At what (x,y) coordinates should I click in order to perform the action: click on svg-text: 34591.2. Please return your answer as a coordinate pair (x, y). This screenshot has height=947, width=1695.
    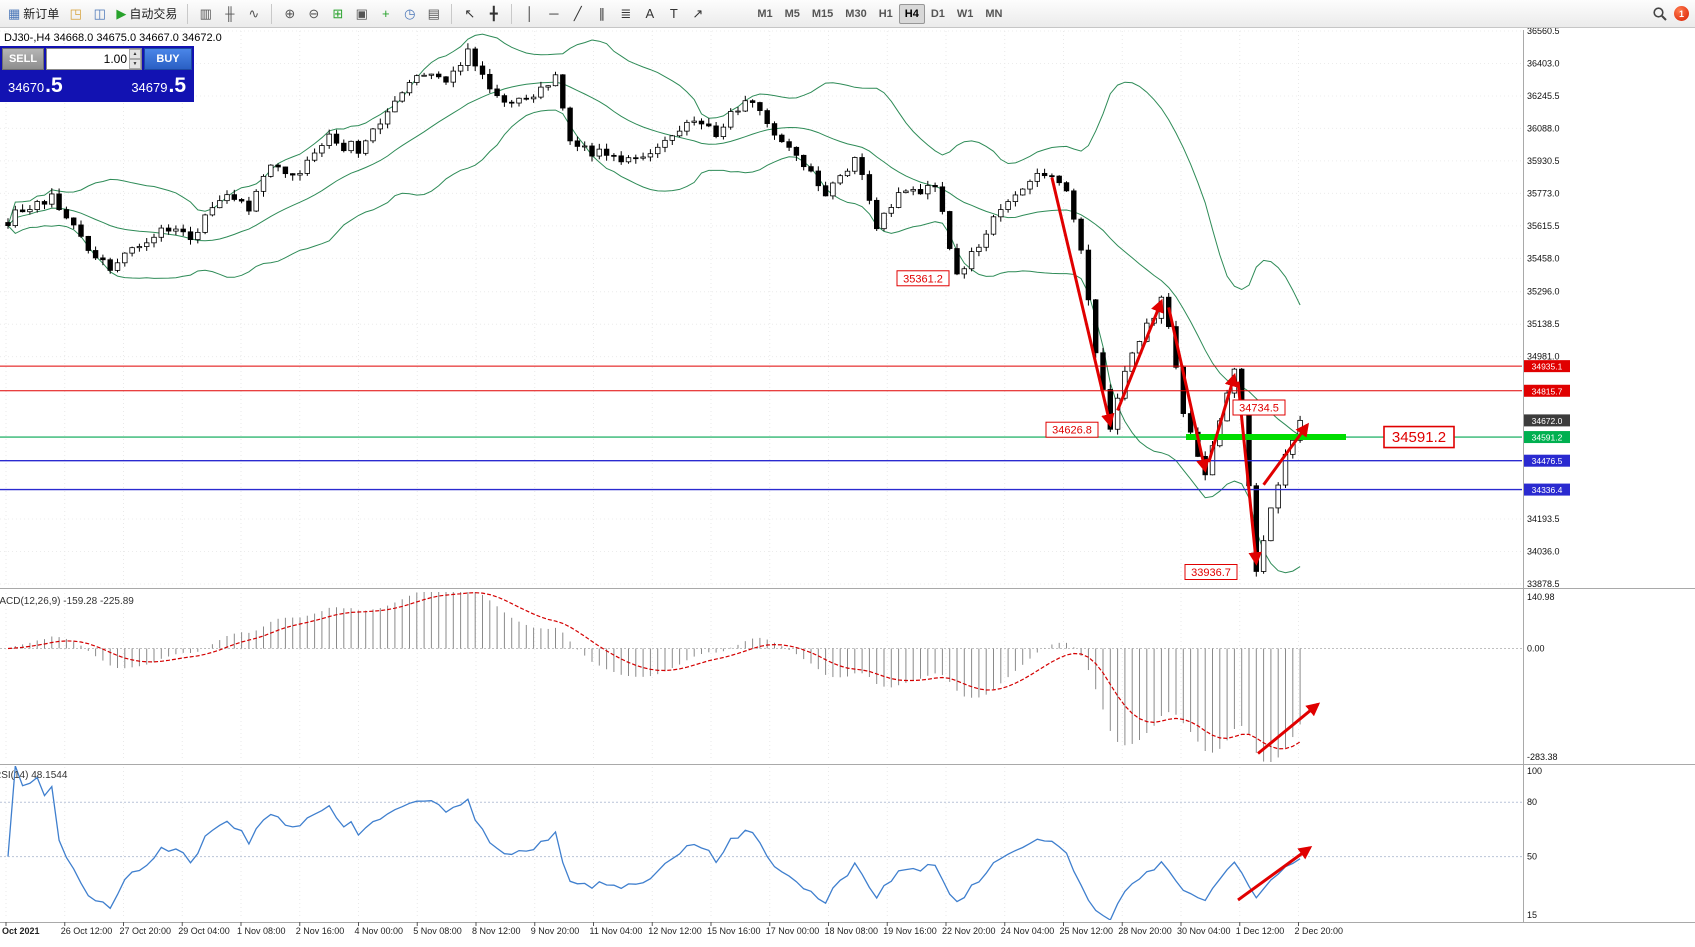
    Looking at the image, I should click on (1547, 438).